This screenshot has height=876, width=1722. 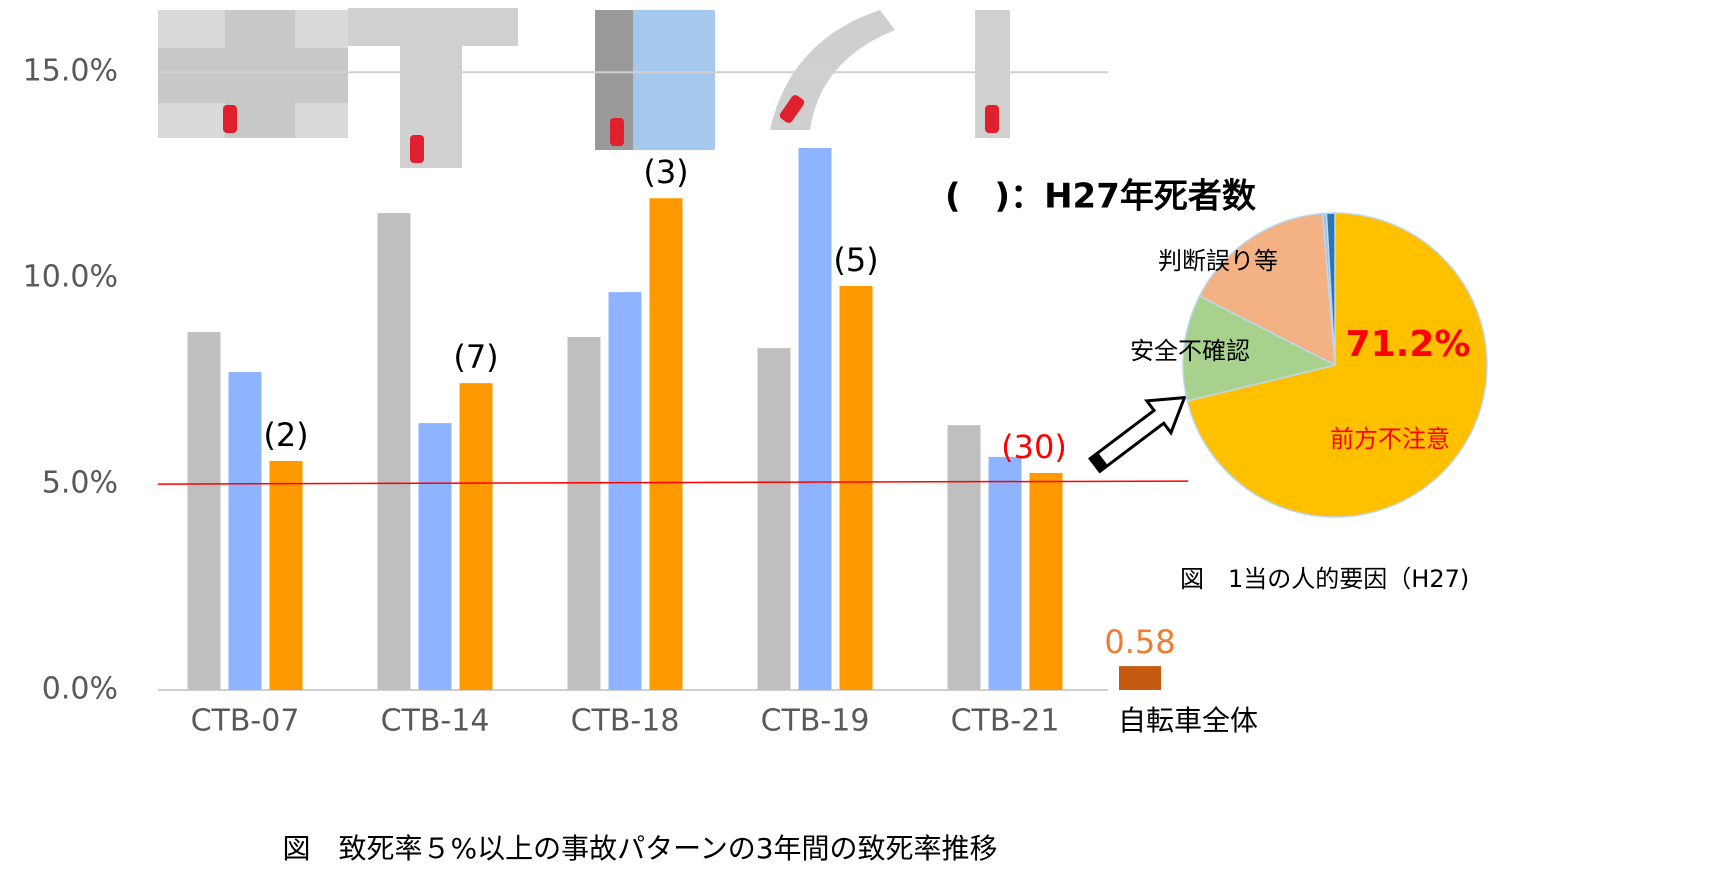 What do you see at coordinates (665, 172) in the screenshot?
I see `count-label: (3)` at bounding box center [665, 172].